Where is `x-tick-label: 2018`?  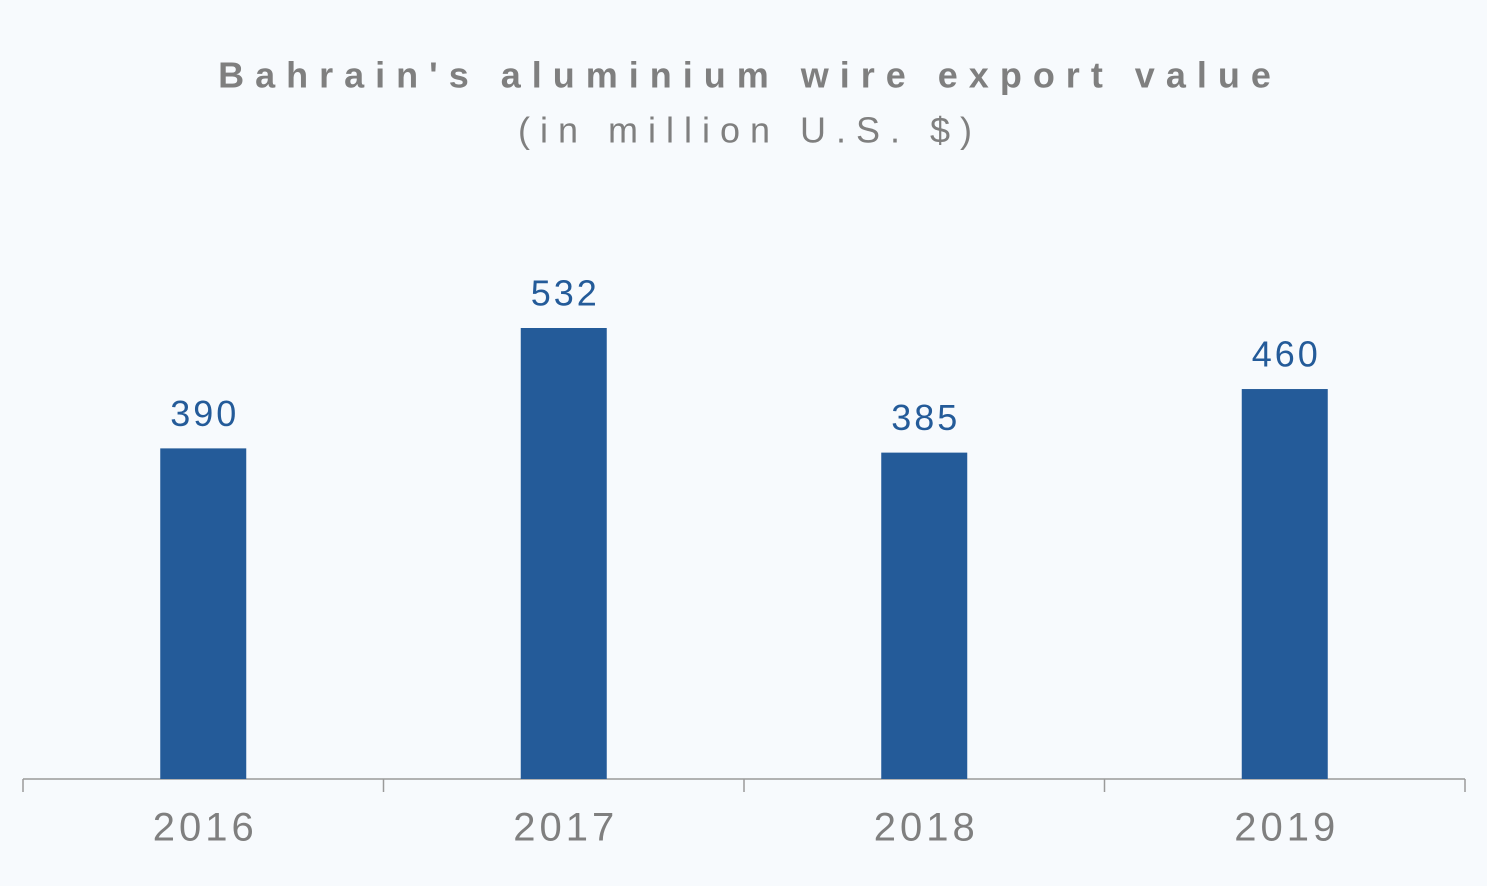 x-tick-label: 2018 is located at coordinates (926, 828).